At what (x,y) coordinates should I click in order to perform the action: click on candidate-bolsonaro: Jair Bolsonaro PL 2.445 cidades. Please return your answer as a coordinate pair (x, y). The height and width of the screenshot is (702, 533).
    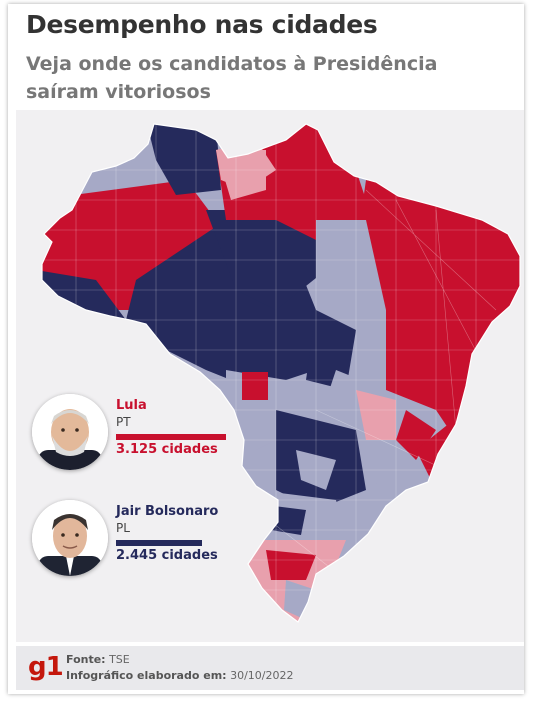
    Looking at the image, I should click on (132, 540).